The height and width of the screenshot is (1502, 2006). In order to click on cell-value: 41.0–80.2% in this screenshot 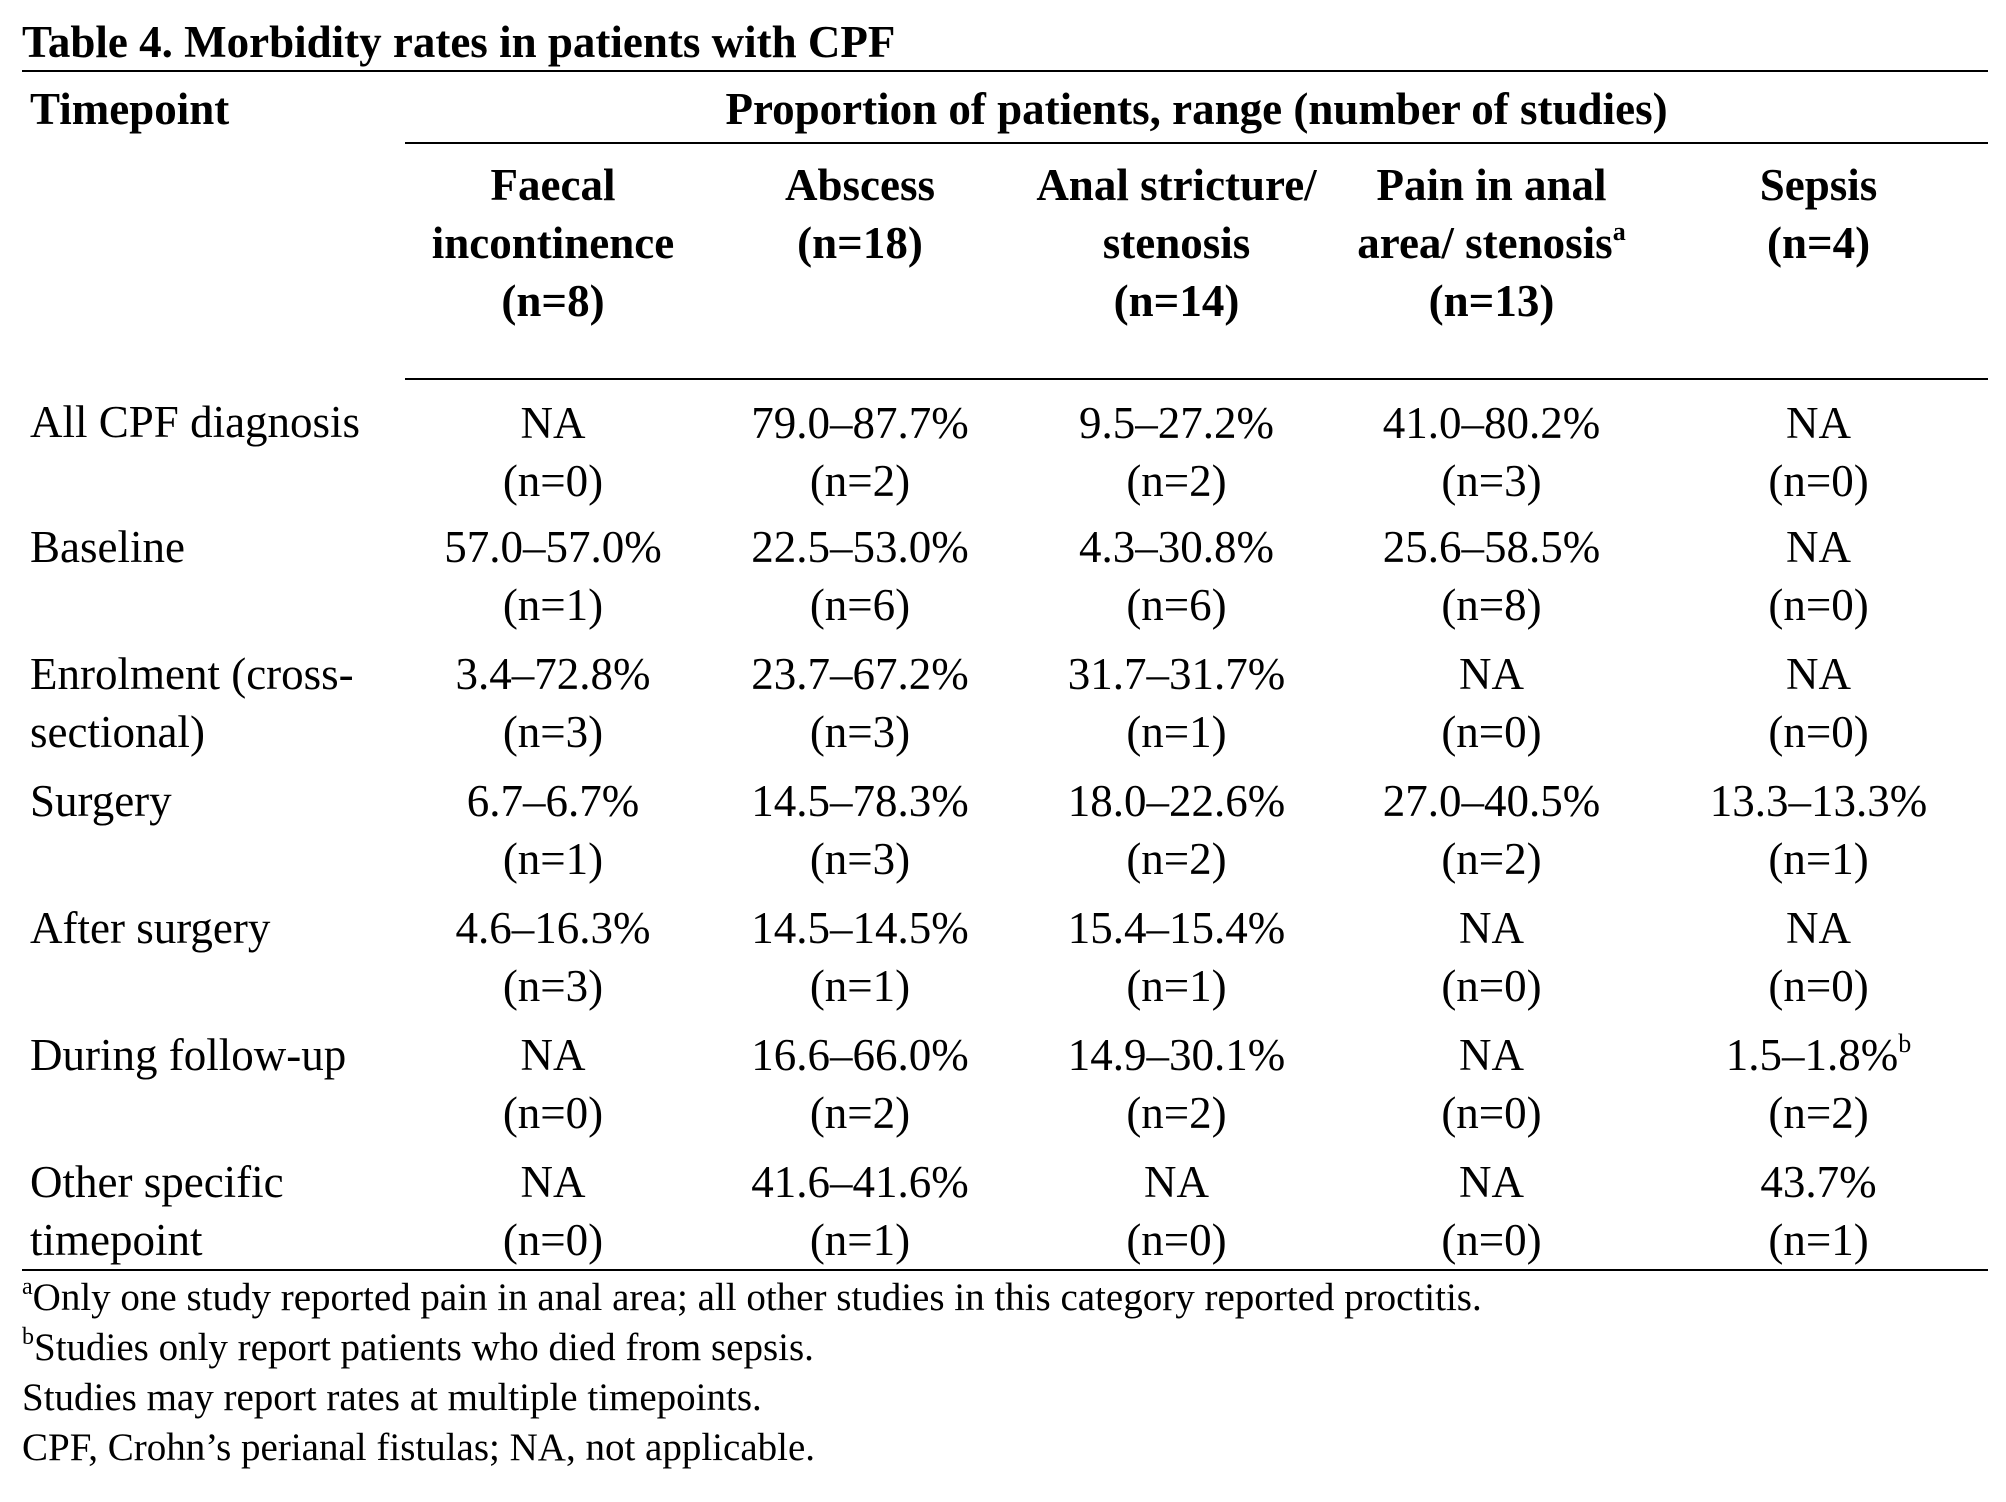, I will do `click(1491, 423)`.